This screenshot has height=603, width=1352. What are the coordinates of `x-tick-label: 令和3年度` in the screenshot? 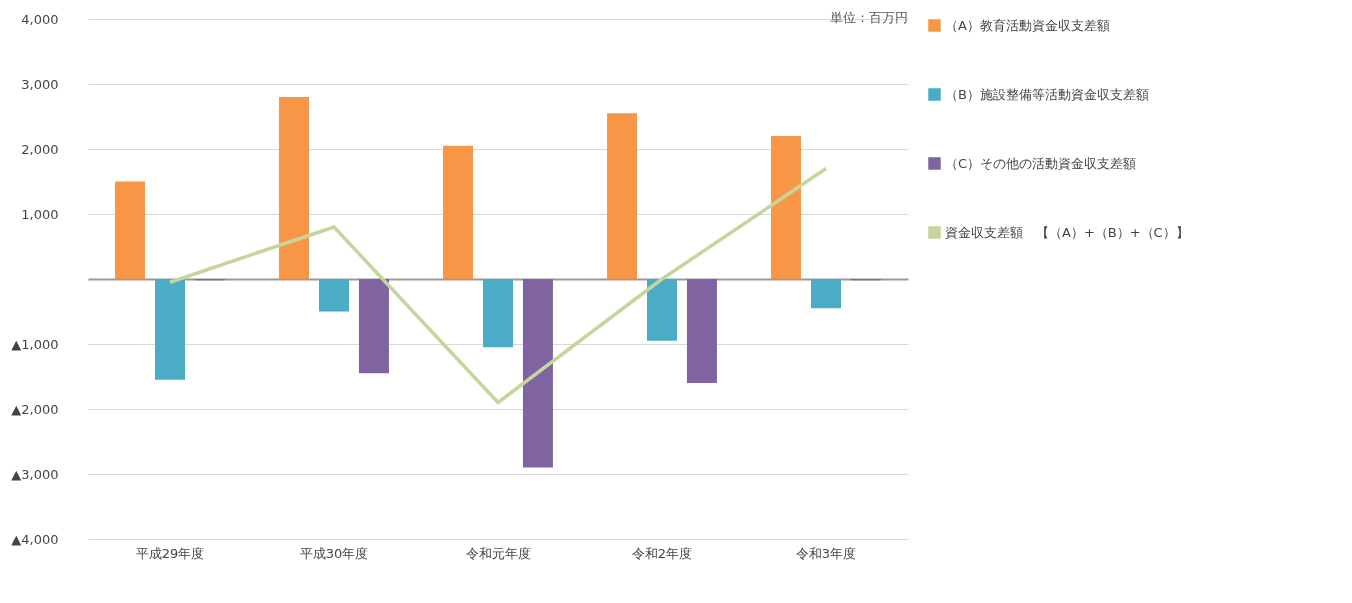 It's located at (826, 553).